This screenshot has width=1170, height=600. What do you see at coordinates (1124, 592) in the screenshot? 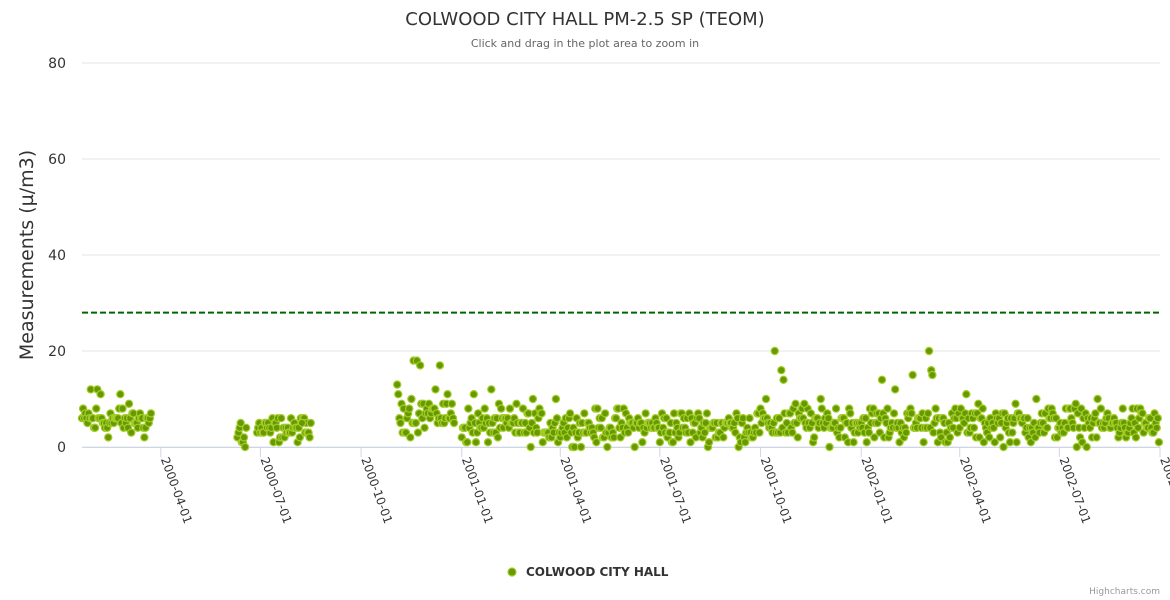
I see `credits-link: Highcharts.com` at bounding box center [1124, 592].